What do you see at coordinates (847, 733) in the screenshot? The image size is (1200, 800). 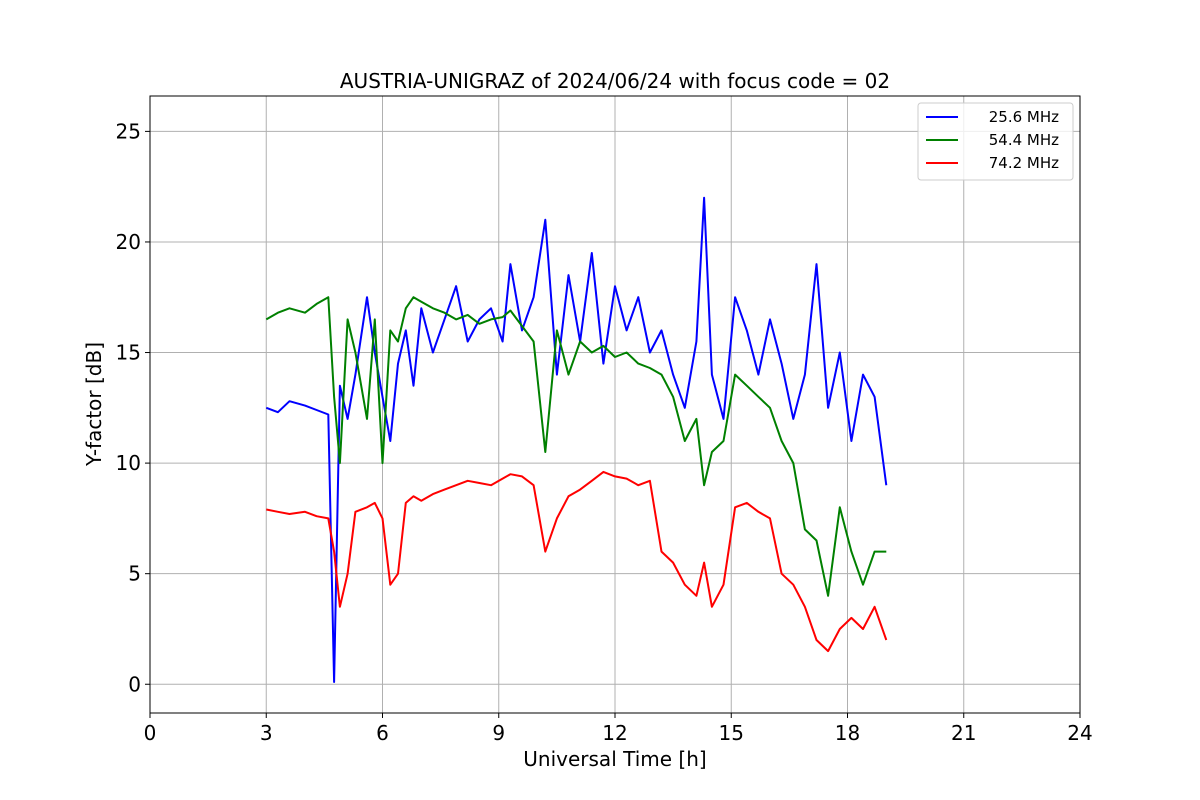 I see `x-tick-label: 18` at bounding box center [847, 733].